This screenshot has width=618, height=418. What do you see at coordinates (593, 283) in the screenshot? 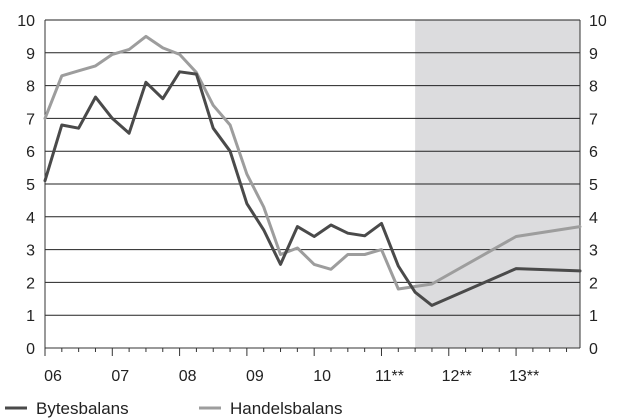
I see `y-tick-label-right: 2` at bounding box center [593, 283].